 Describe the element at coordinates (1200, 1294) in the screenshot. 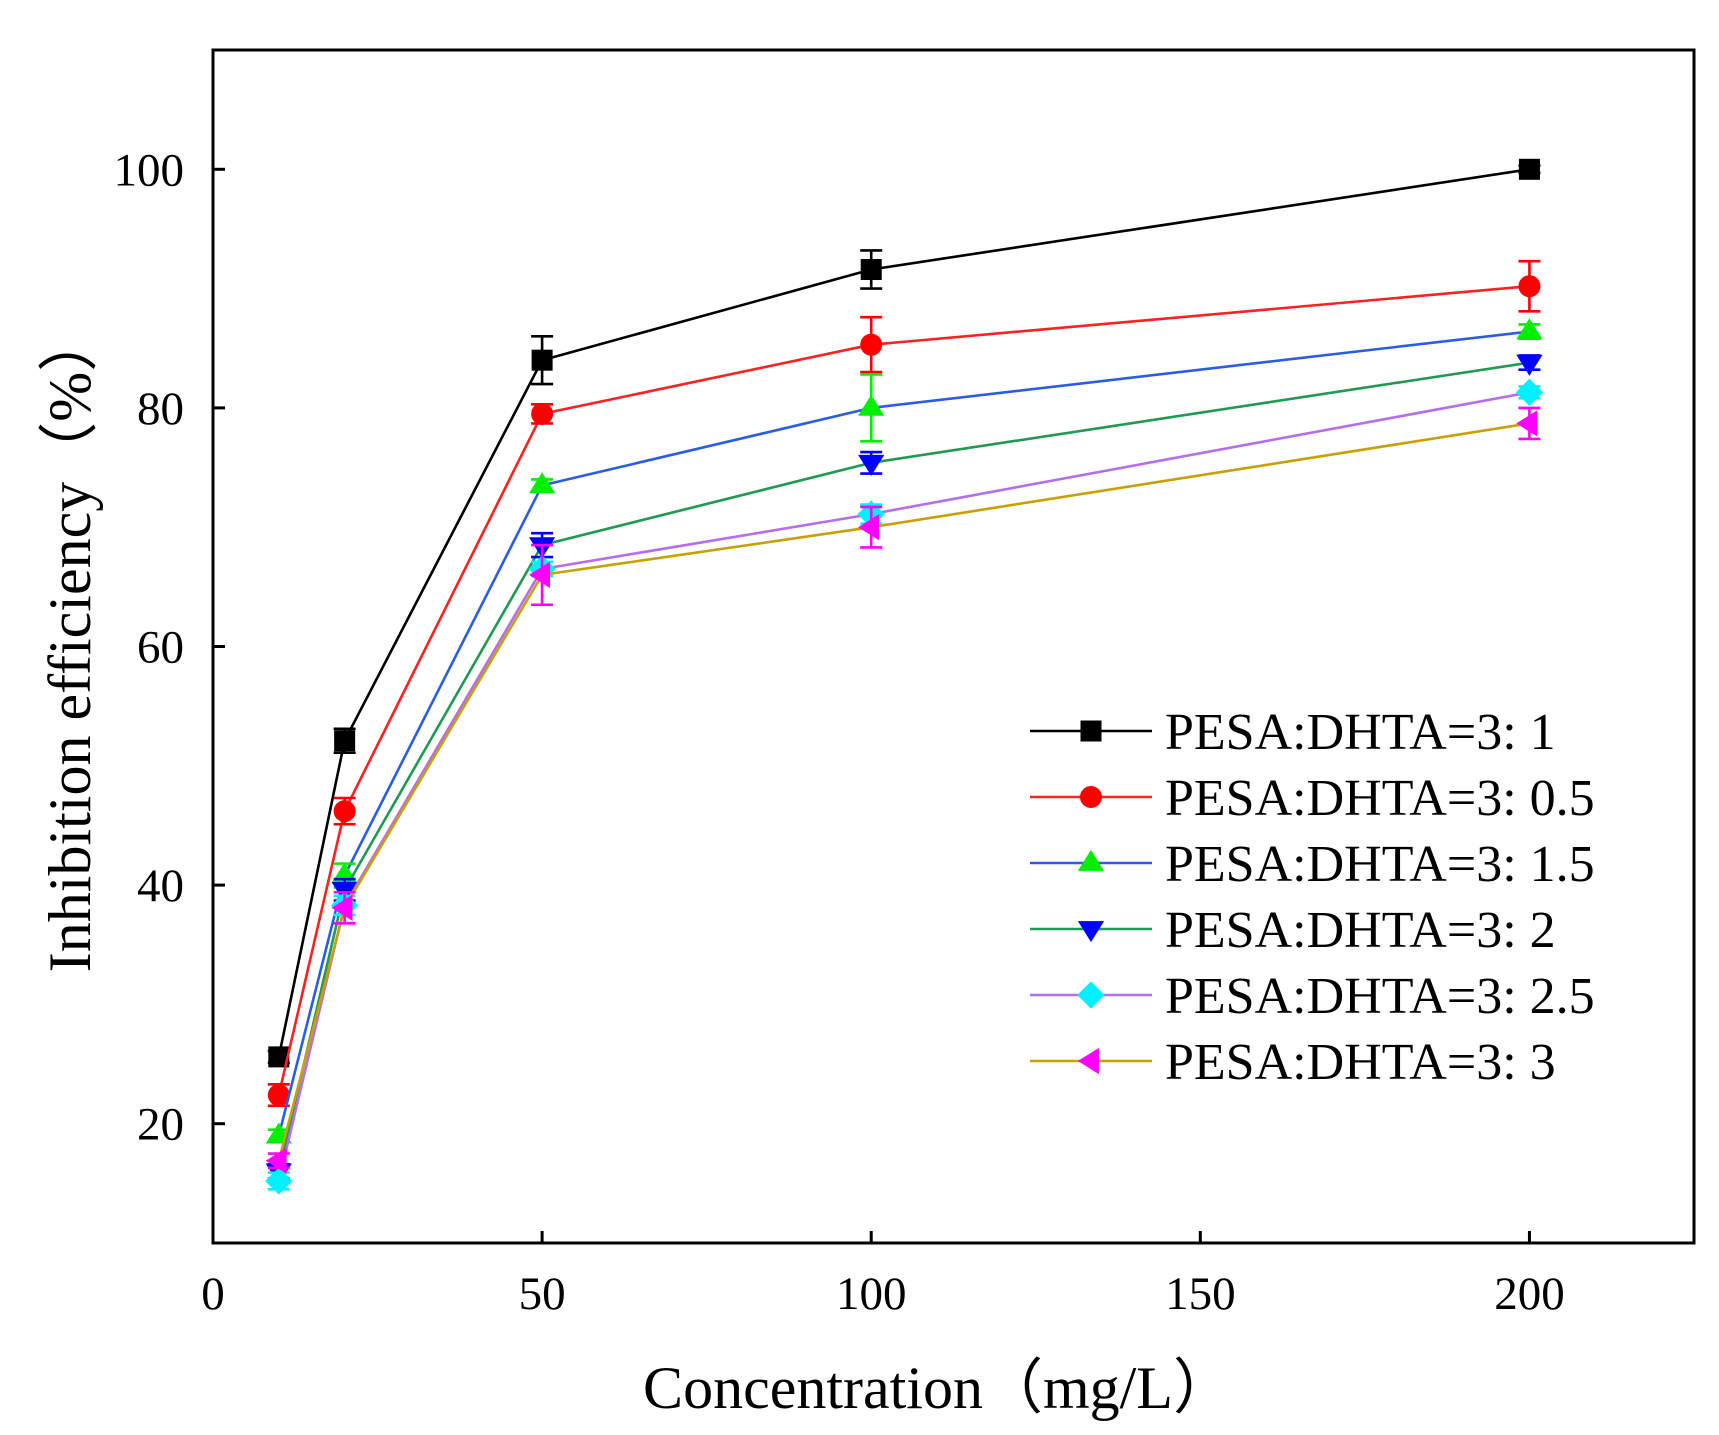

I see `x-tick-label: 150` at that location.